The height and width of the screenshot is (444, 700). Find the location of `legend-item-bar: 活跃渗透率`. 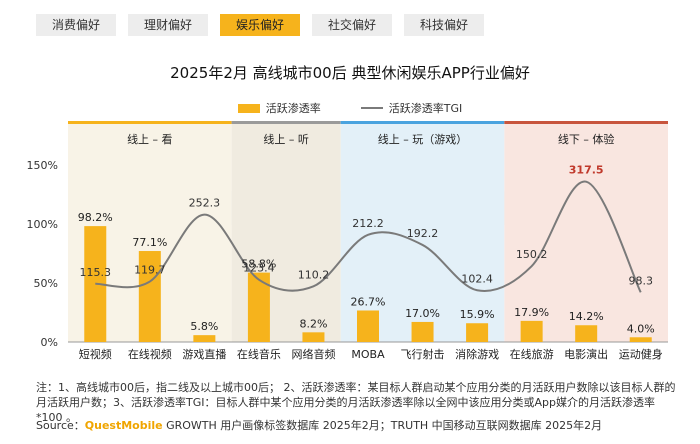

legend-item-bar: 活跃渗透率 is located at coordinates (279, 108).